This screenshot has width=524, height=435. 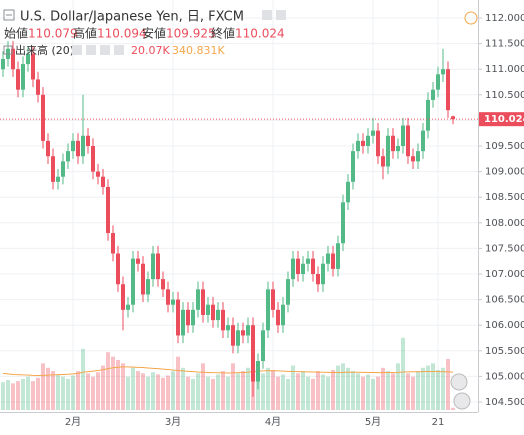 What do you see at coordinates (267, 15) in the screenshot?
I see `settings-button` at bounding box center [267, 15].